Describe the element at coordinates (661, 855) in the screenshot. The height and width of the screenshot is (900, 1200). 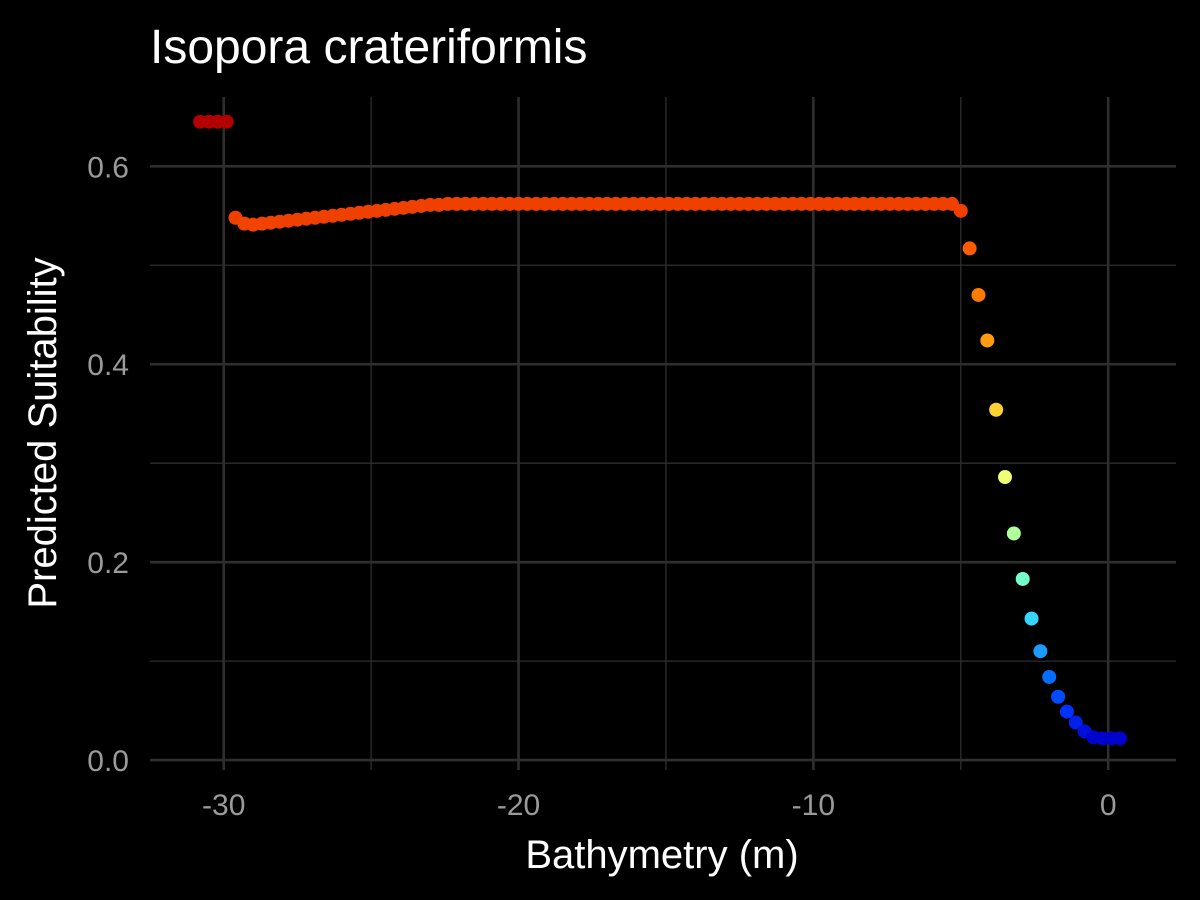
I see `x-axis-title: Bathymetry (m)` at that location.